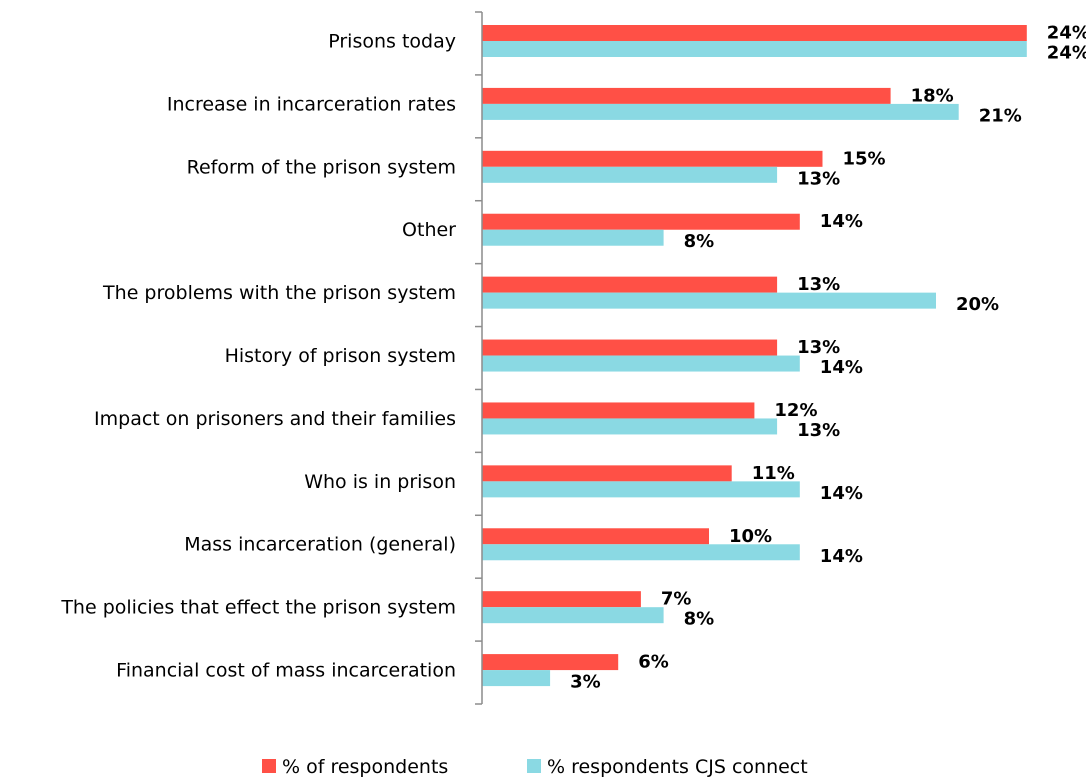 The image size is (1086, 779). What do you see at coordinates (279, 293) in the screenshot?
I see `category-label: The problems with the prison system` at bounding box center [279, 293].